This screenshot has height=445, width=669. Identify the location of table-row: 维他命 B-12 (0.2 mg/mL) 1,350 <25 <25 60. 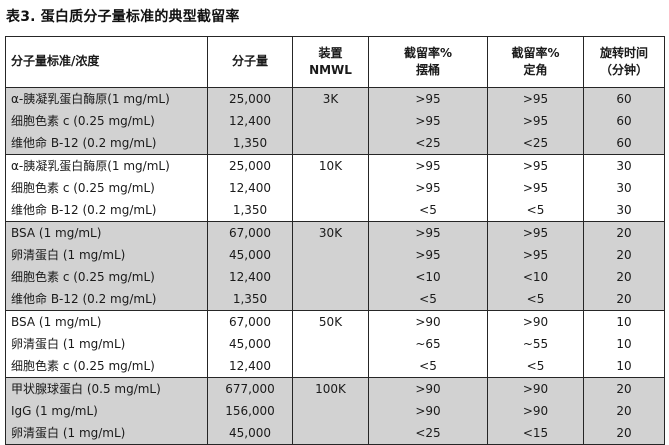
(335, 143).